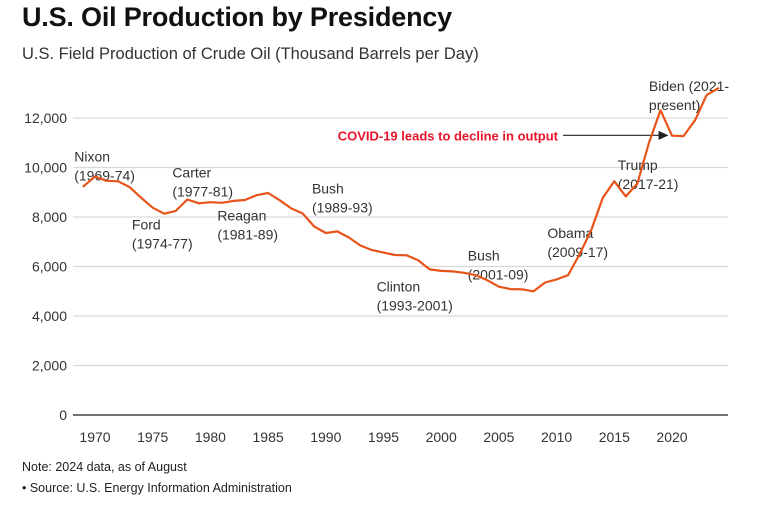 The width and height of the screenshot is (768, 512). What do you see at coordinates (49, 316) in the screenshot?
I see `y-tick-label: 4,000` at bounding box center [49, 316].